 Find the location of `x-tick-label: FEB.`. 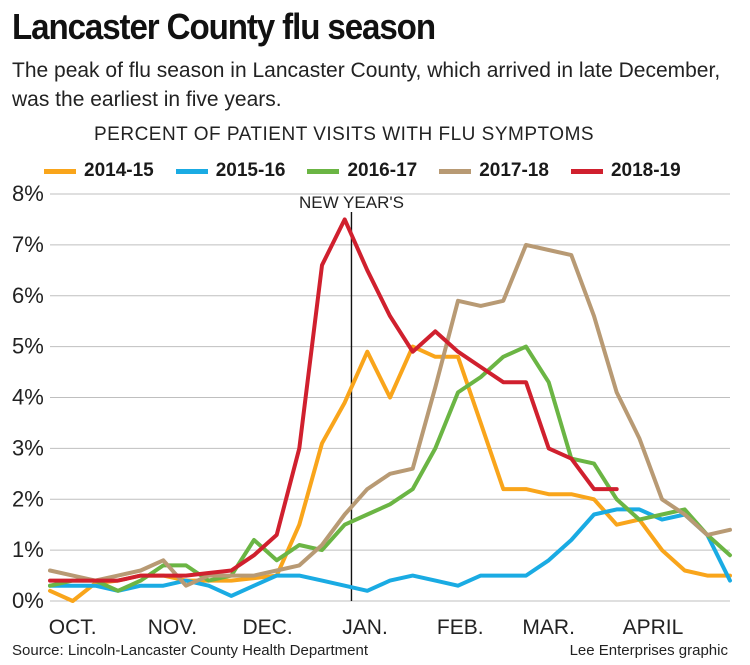

x-tick-label: FEB. is located at coordinates (460, 627).